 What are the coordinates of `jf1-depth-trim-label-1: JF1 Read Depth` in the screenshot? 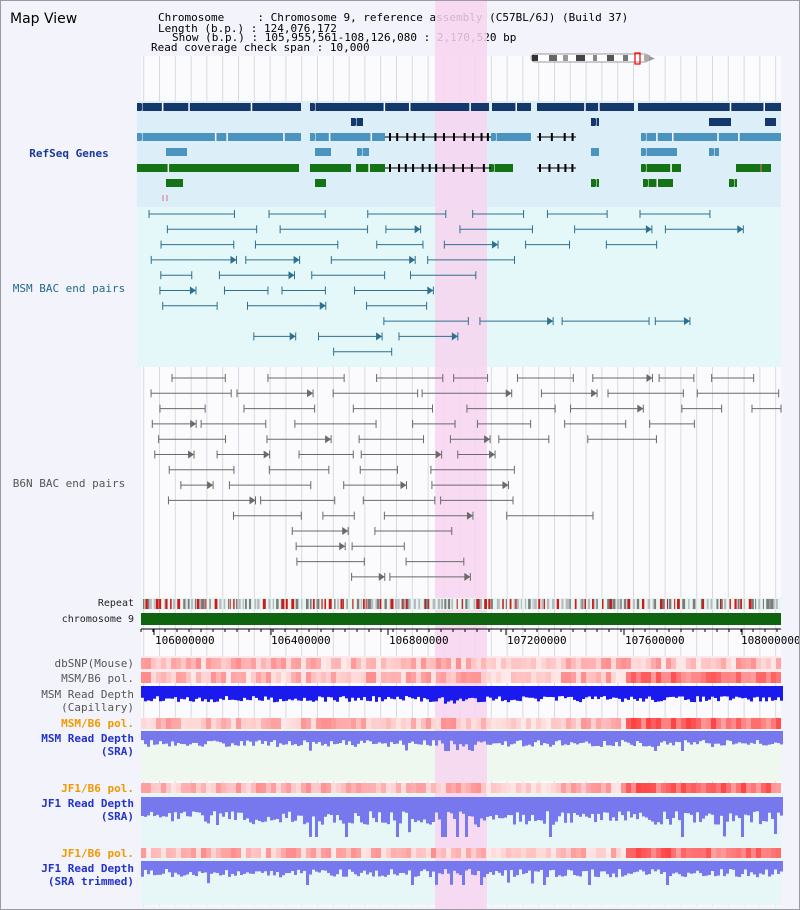 It's located at (87, 868).